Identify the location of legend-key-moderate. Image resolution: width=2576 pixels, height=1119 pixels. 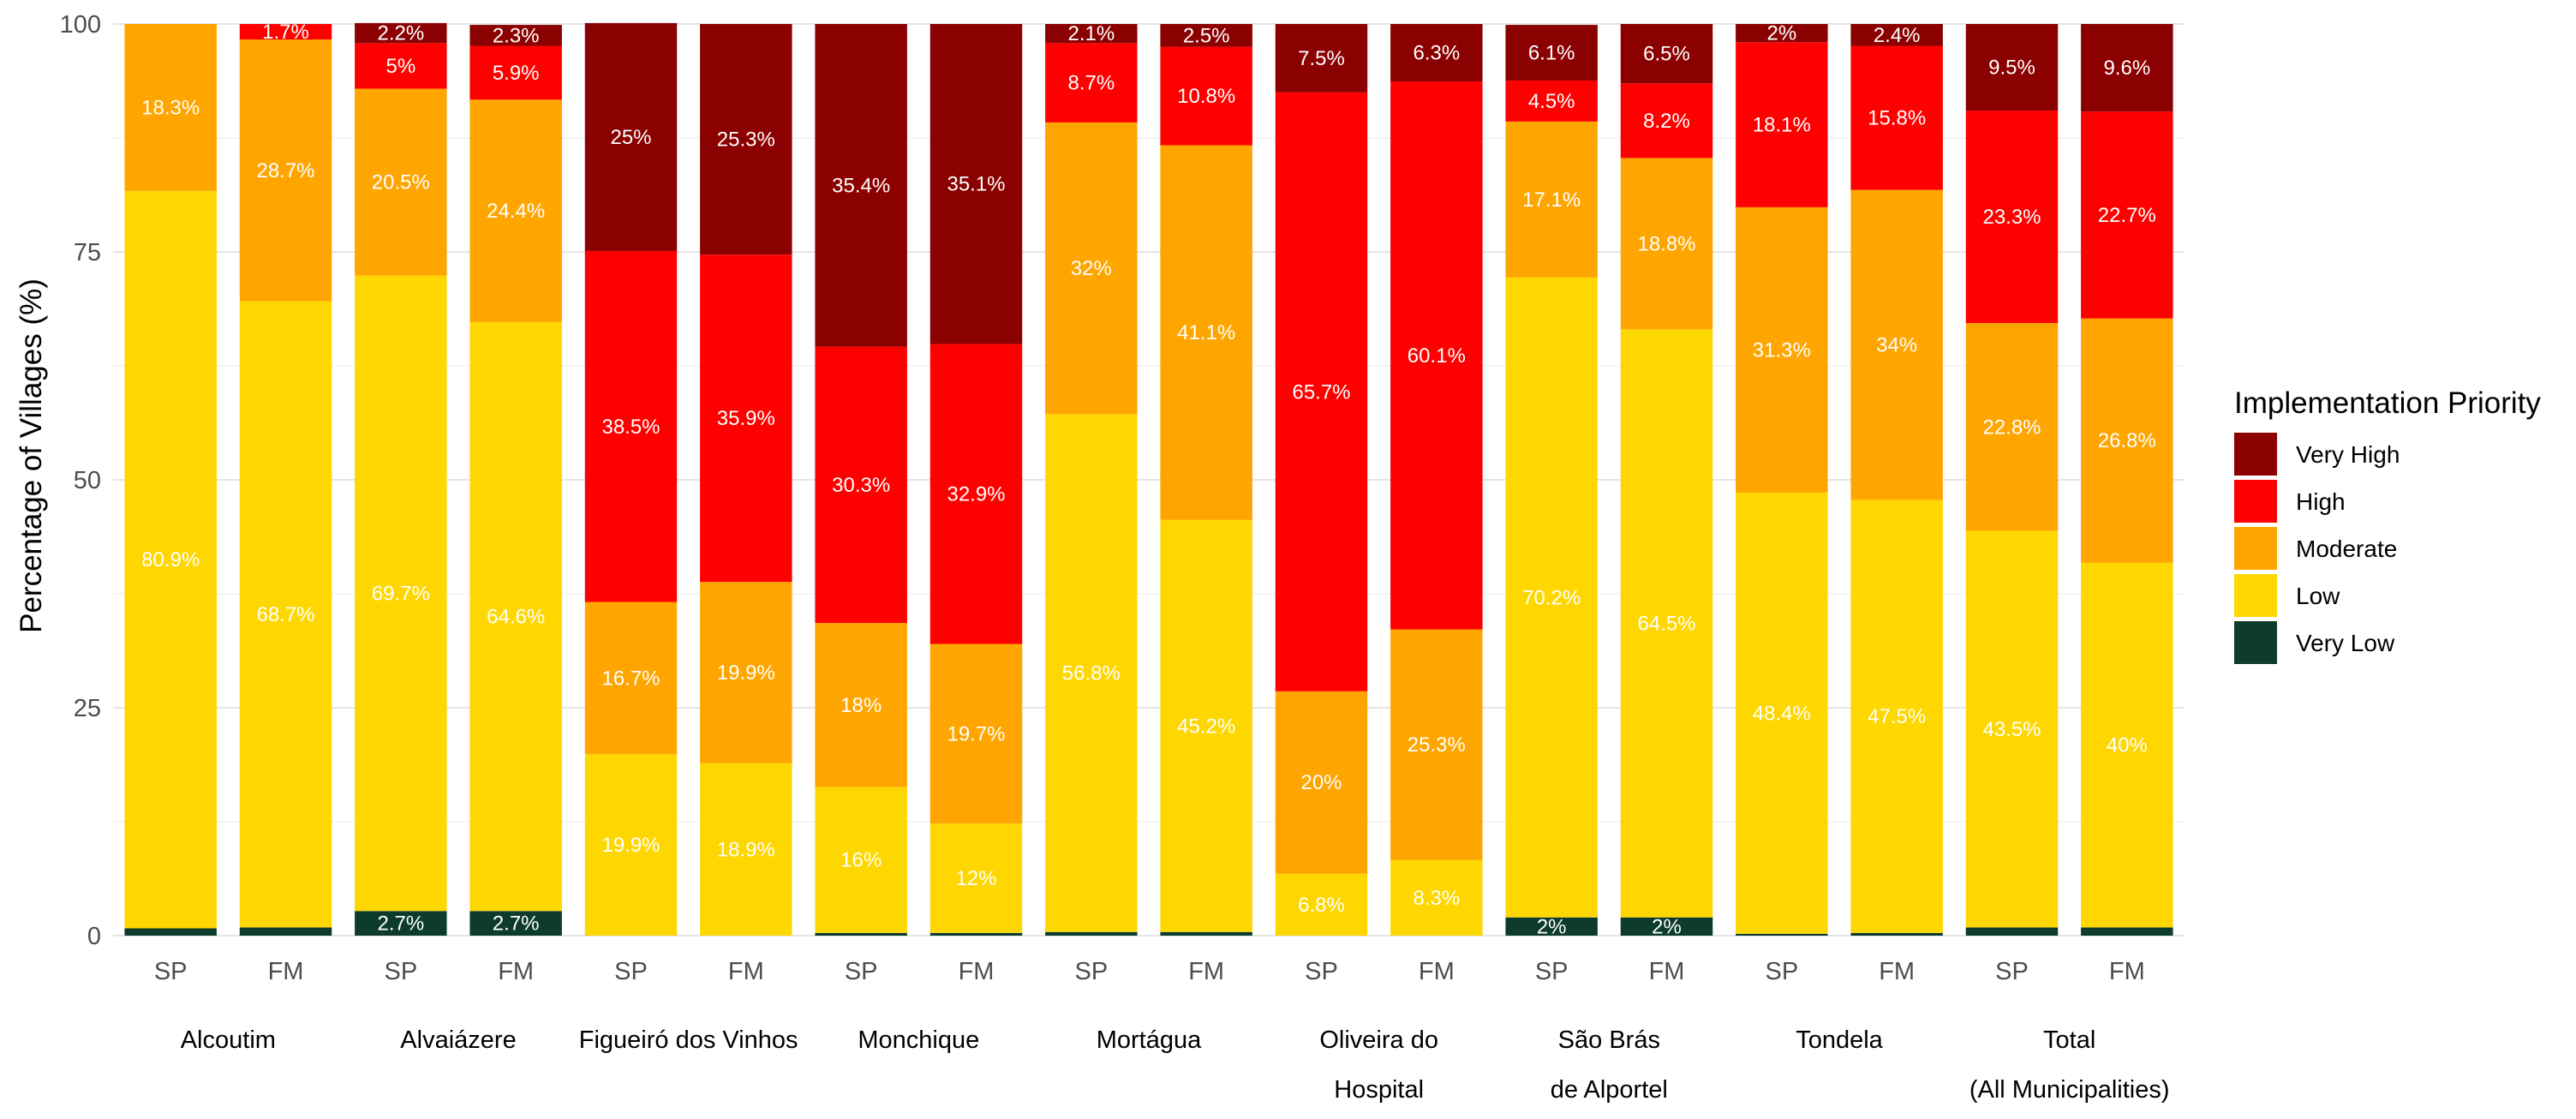
(2256, 548).